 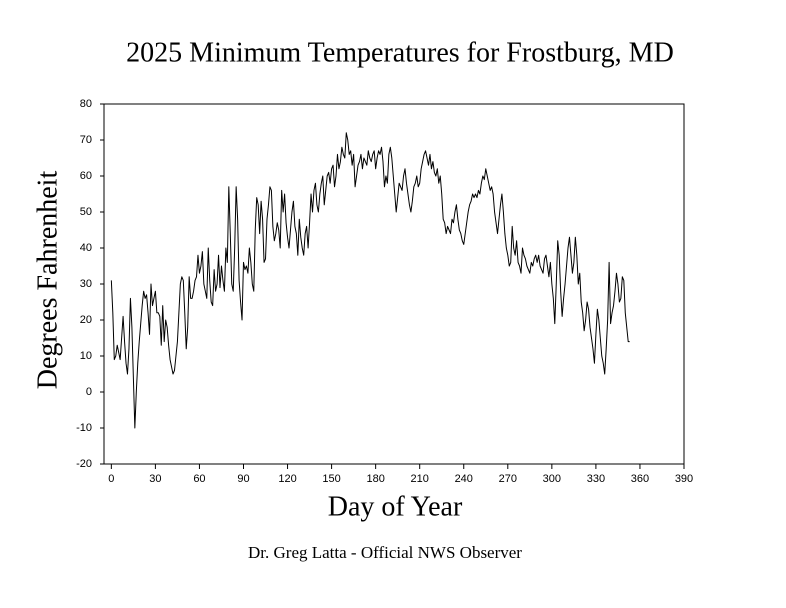 What do you see at coordinates (243, 479) in the screenshot?
I see `x-tick-label: 90` at bounding box center [243, 479].